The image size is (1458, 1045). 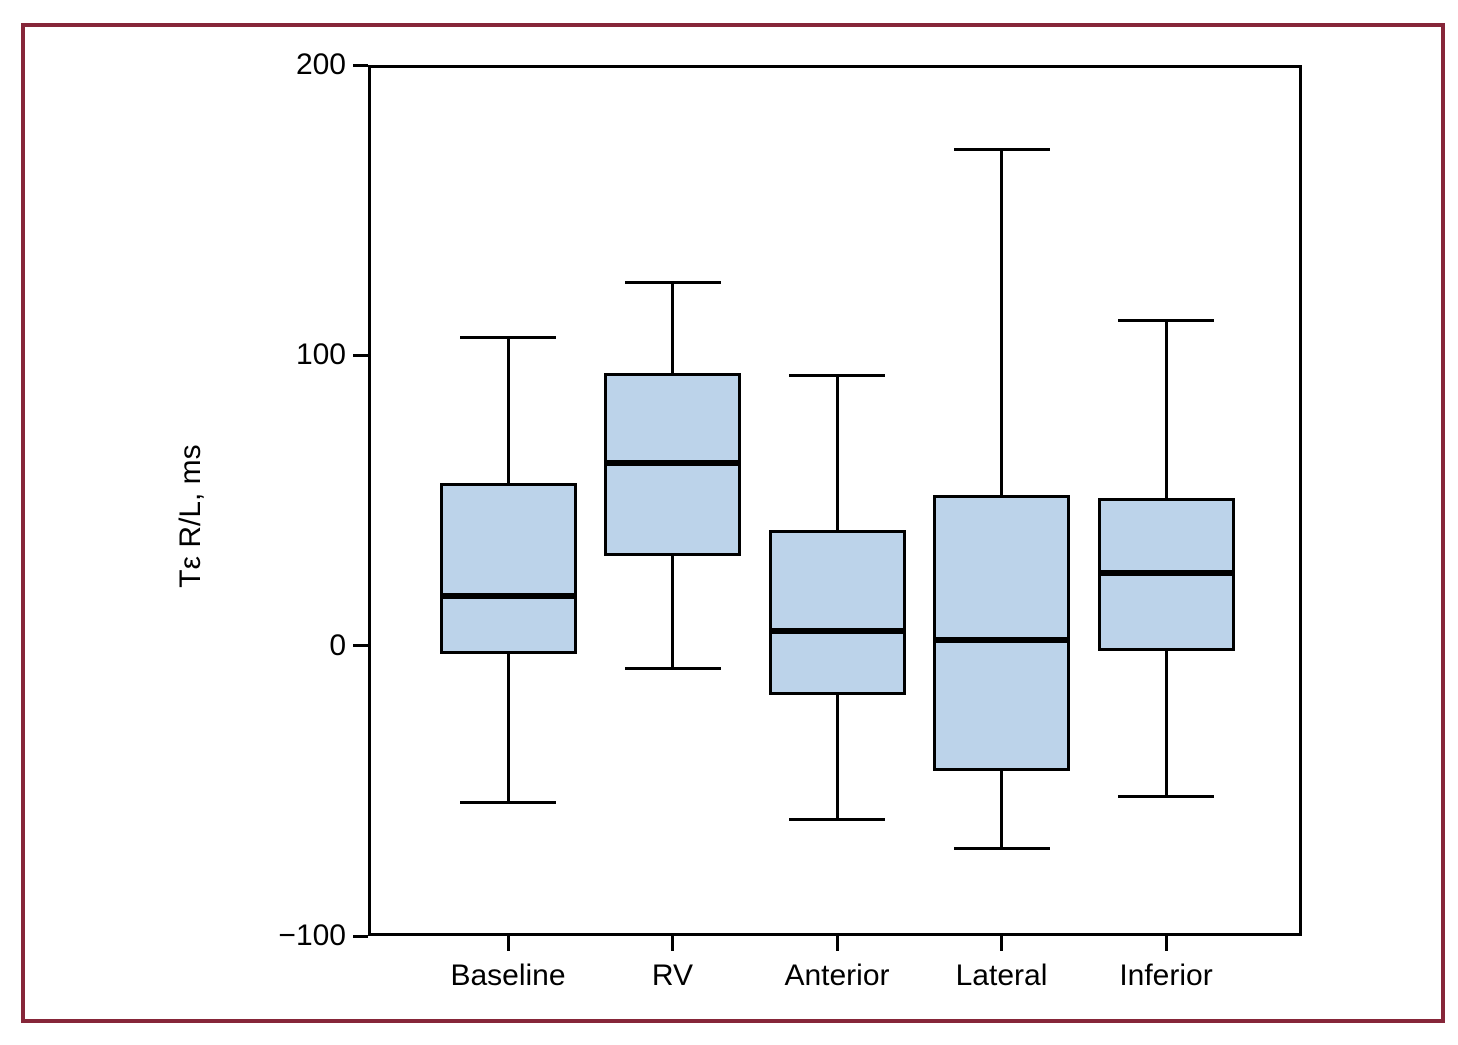 I want to click on whisker-cap-top-rv, so click(x=672, y=283).